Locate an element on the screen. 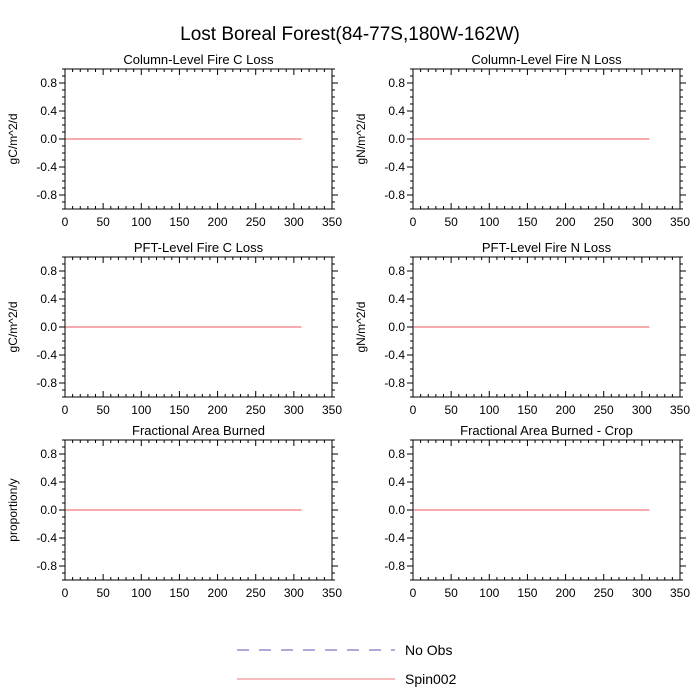 The image size is (700, 700). panel-title: Fractional Area Burned is located at coordinates (198, 430).